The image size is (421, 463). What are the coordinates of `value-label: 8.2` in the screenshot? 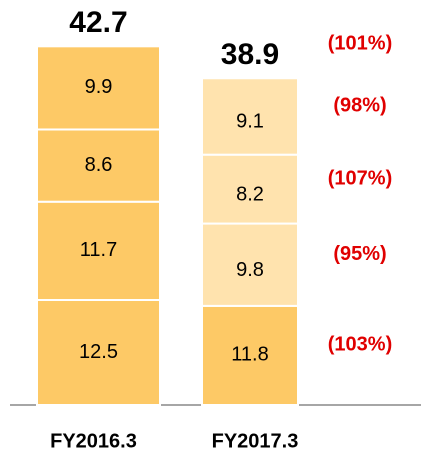 It's located at (250, 194).